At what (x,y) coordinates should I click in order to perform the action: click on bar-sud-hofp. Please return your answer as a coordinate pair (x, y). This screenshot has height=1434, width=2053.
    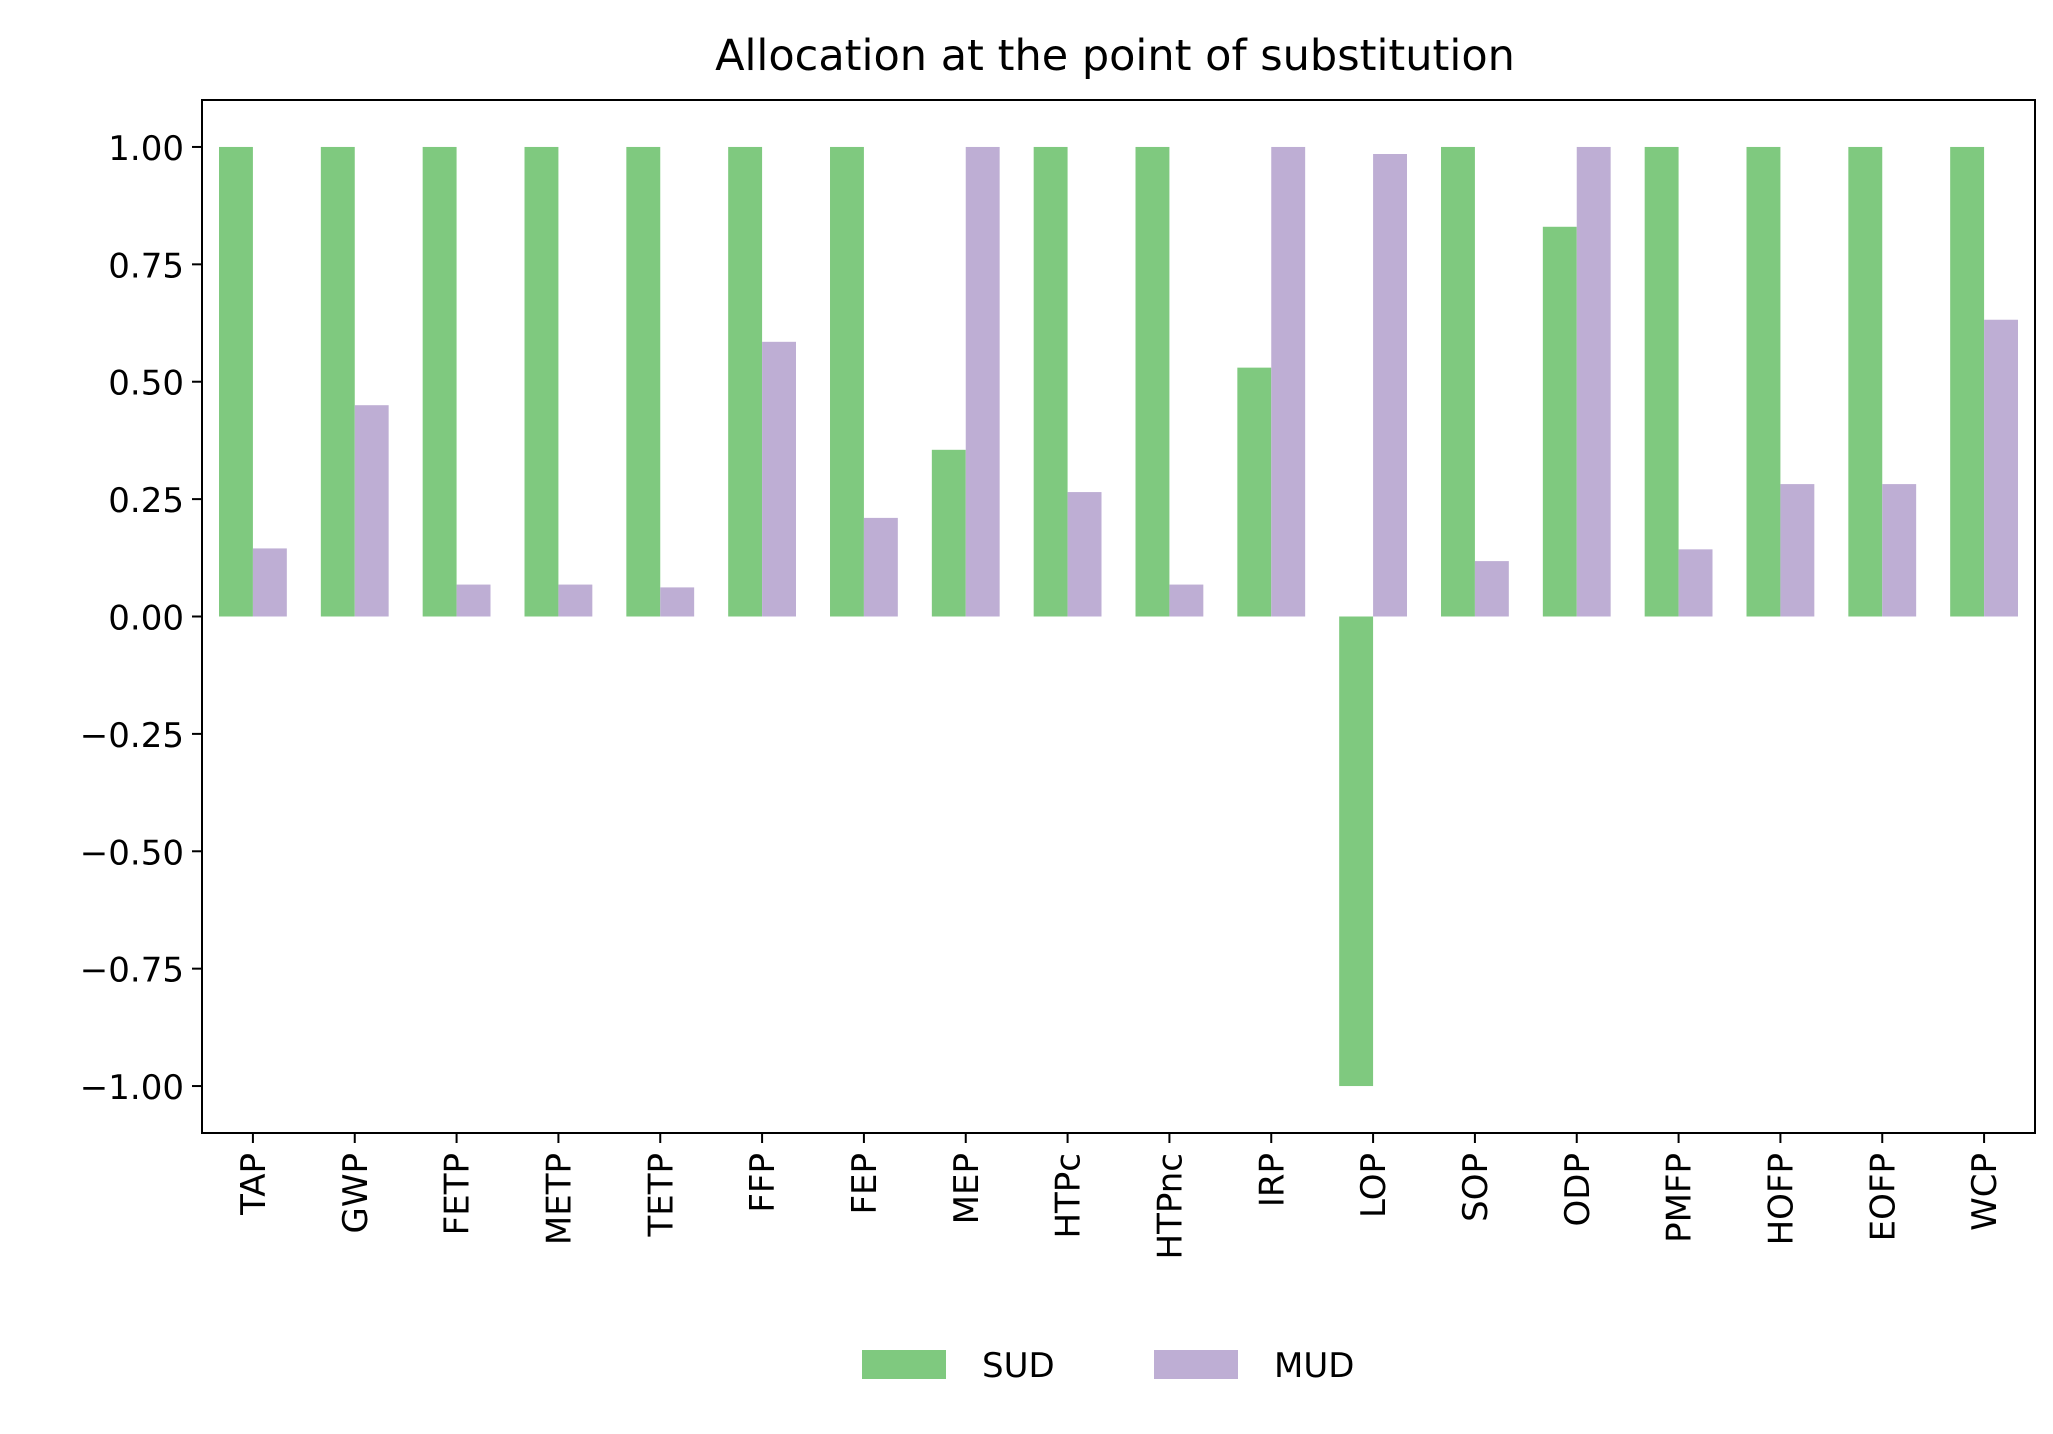
    Looking at the image, I should click on (1763, 381).